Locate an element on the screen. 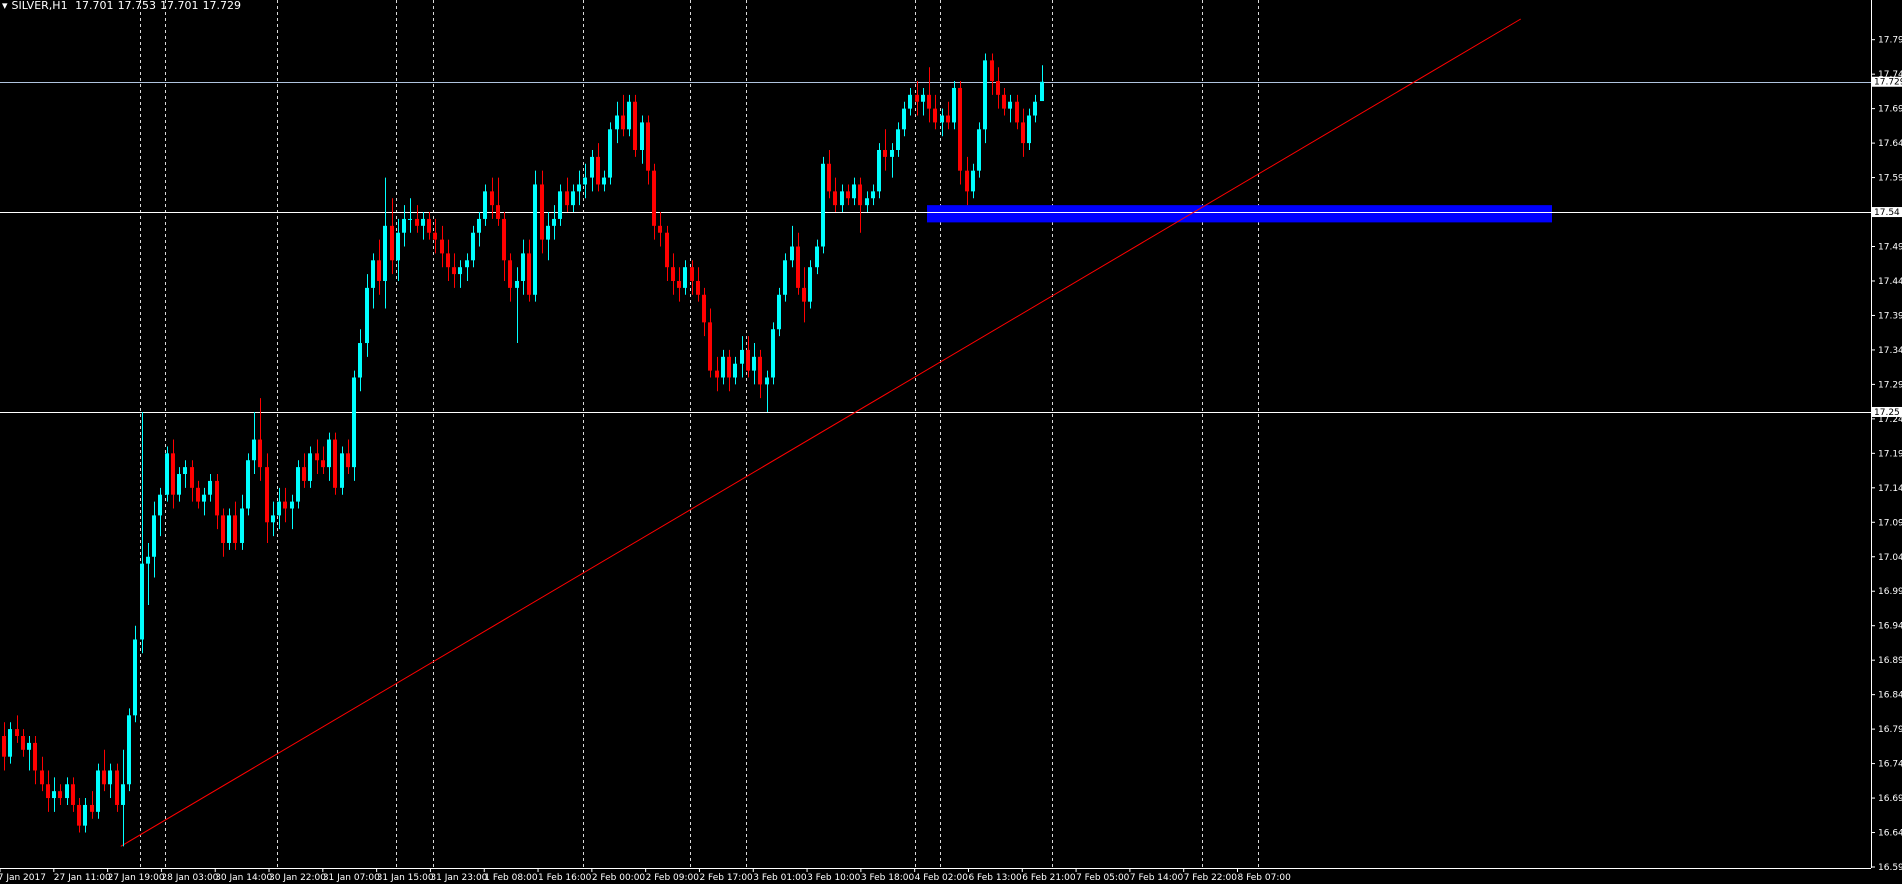  time-tick-label: 2 Feb 00:00 is located at coordinates (619, 878).